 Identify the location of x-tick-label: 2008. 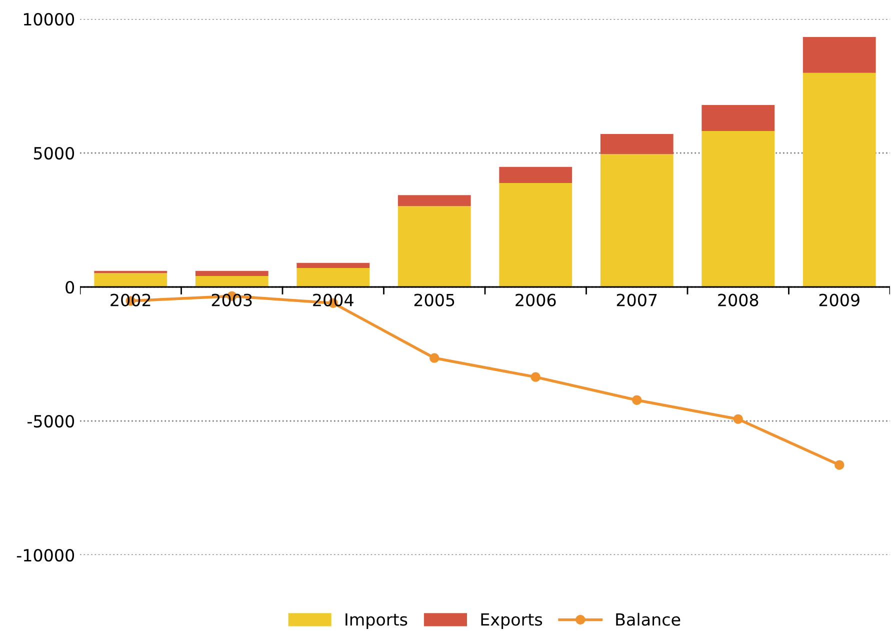
(738, 300).